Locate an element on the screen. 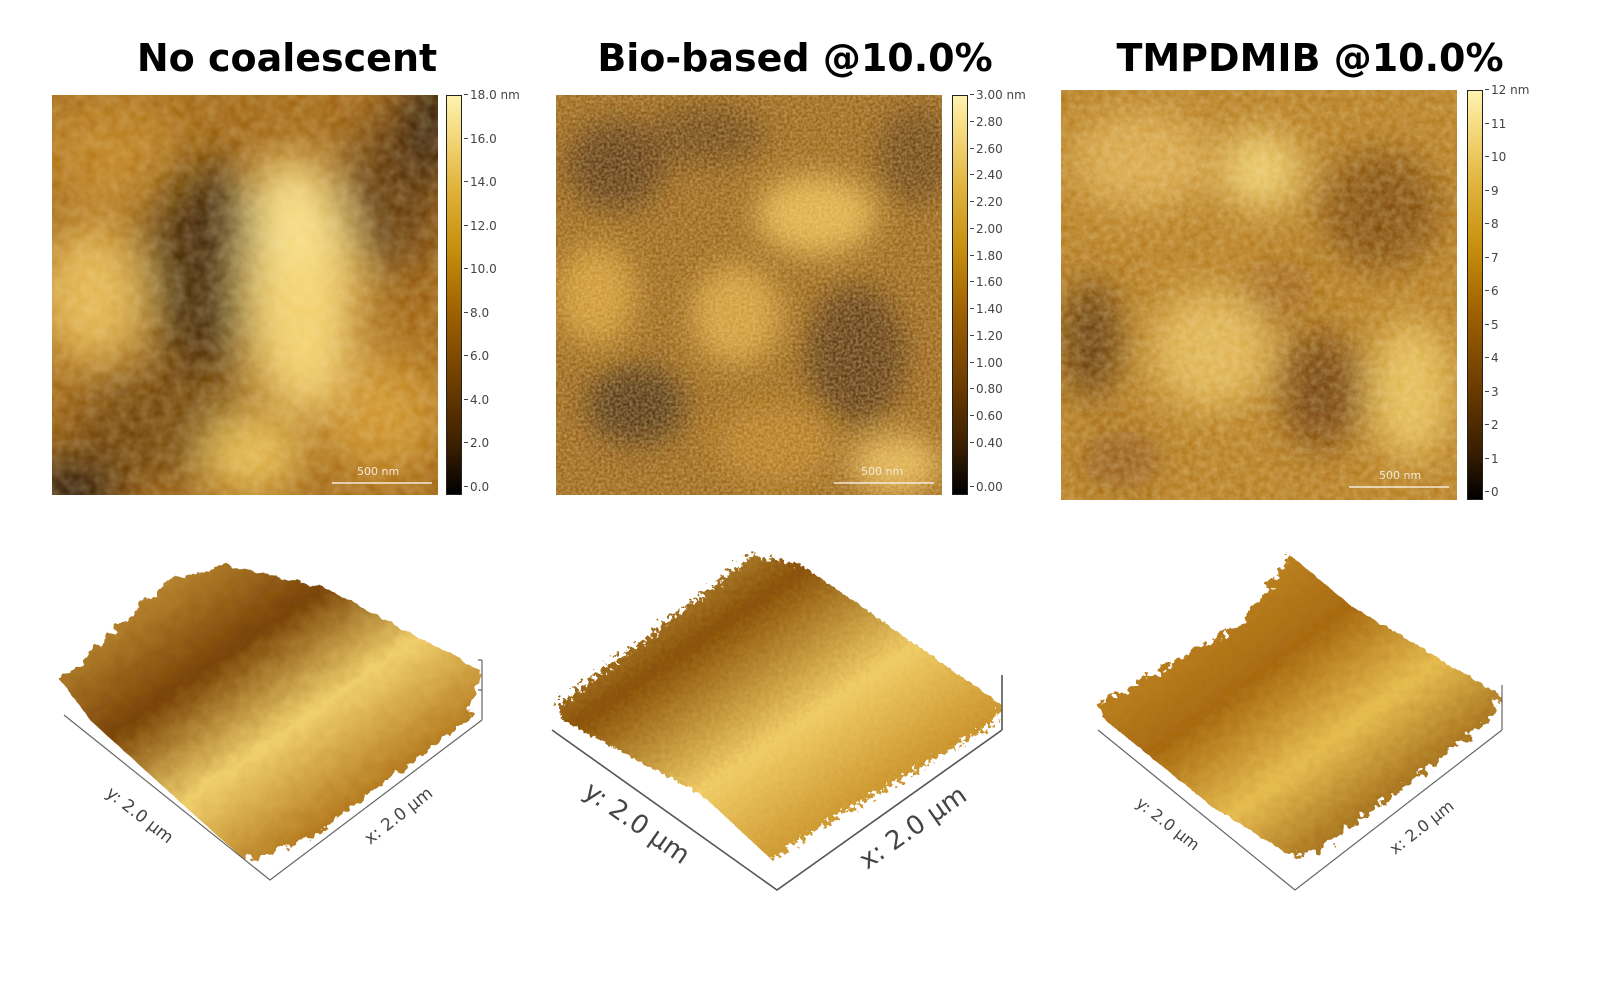  colorbar-tick-label: 8 is located at coordinates (1492, 224).